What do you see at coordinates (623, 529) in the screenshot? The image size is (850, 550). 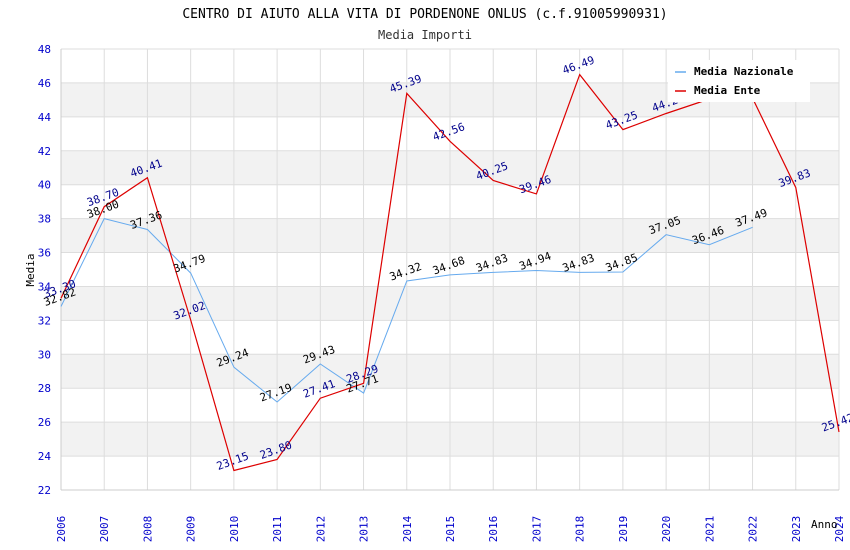 I see `x-tick-label: 2019` at bounding box center [623, 529].